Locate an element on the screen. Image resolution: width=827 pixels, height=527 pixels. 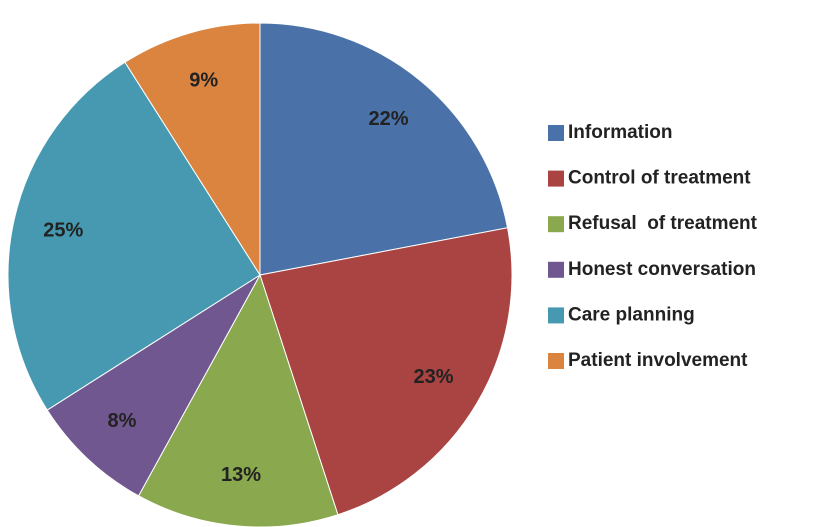
value-label: 8% is located at coordinates (122, 421).